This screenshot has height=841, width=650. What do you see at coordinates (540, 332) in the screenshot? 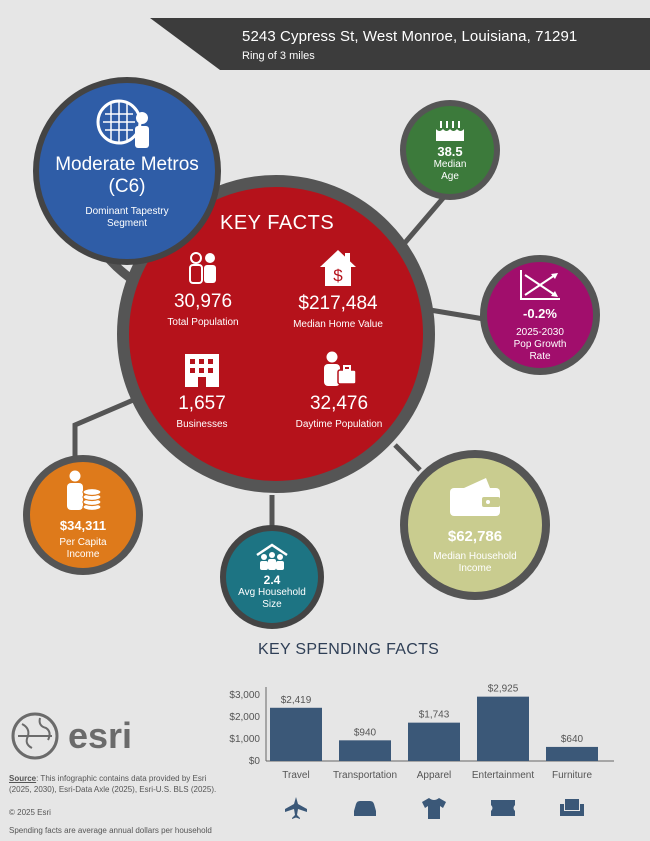
I see `pop-growth-label-line1: 2025-2030` at bounding box center [540, 332].